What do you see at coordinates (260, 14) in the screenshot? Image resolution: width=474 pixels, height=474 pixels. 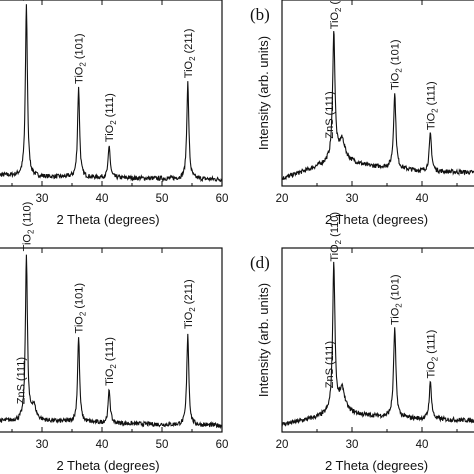 I see `panel-label: (b)` at bounding box center [260, 14].